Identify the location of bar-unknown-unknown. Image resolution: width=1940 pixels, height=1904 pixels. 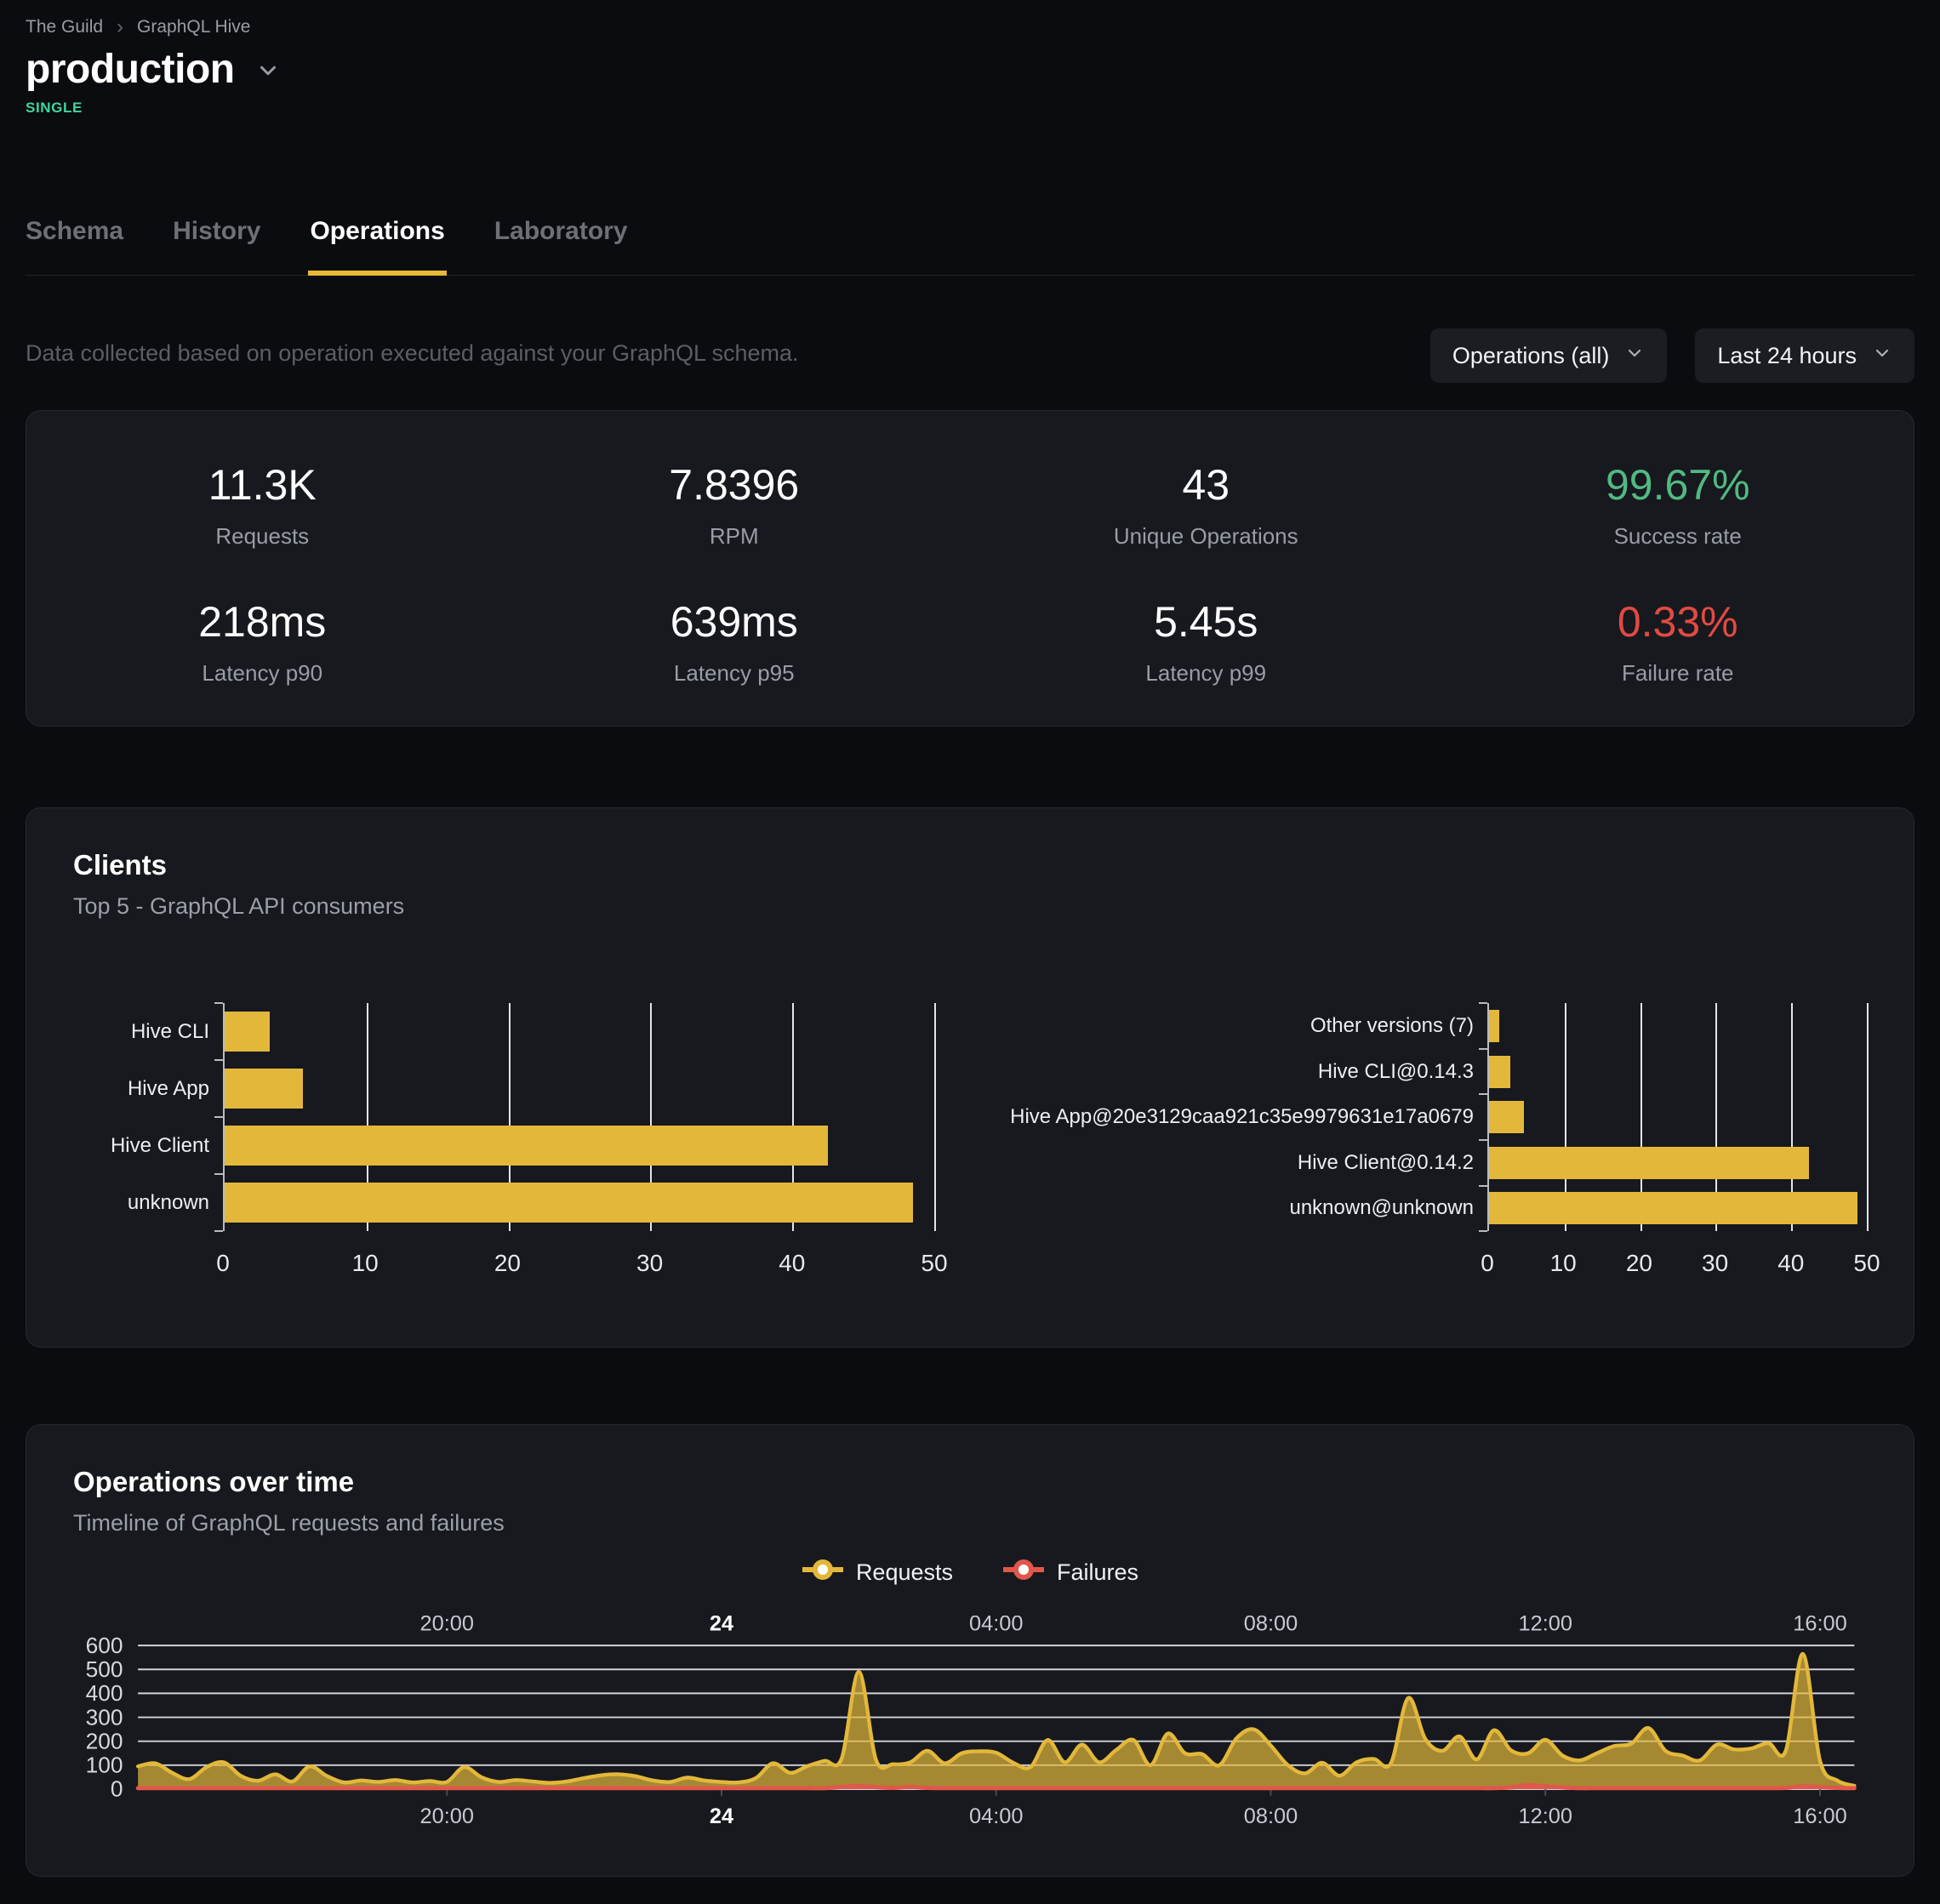
(1673, 1208).